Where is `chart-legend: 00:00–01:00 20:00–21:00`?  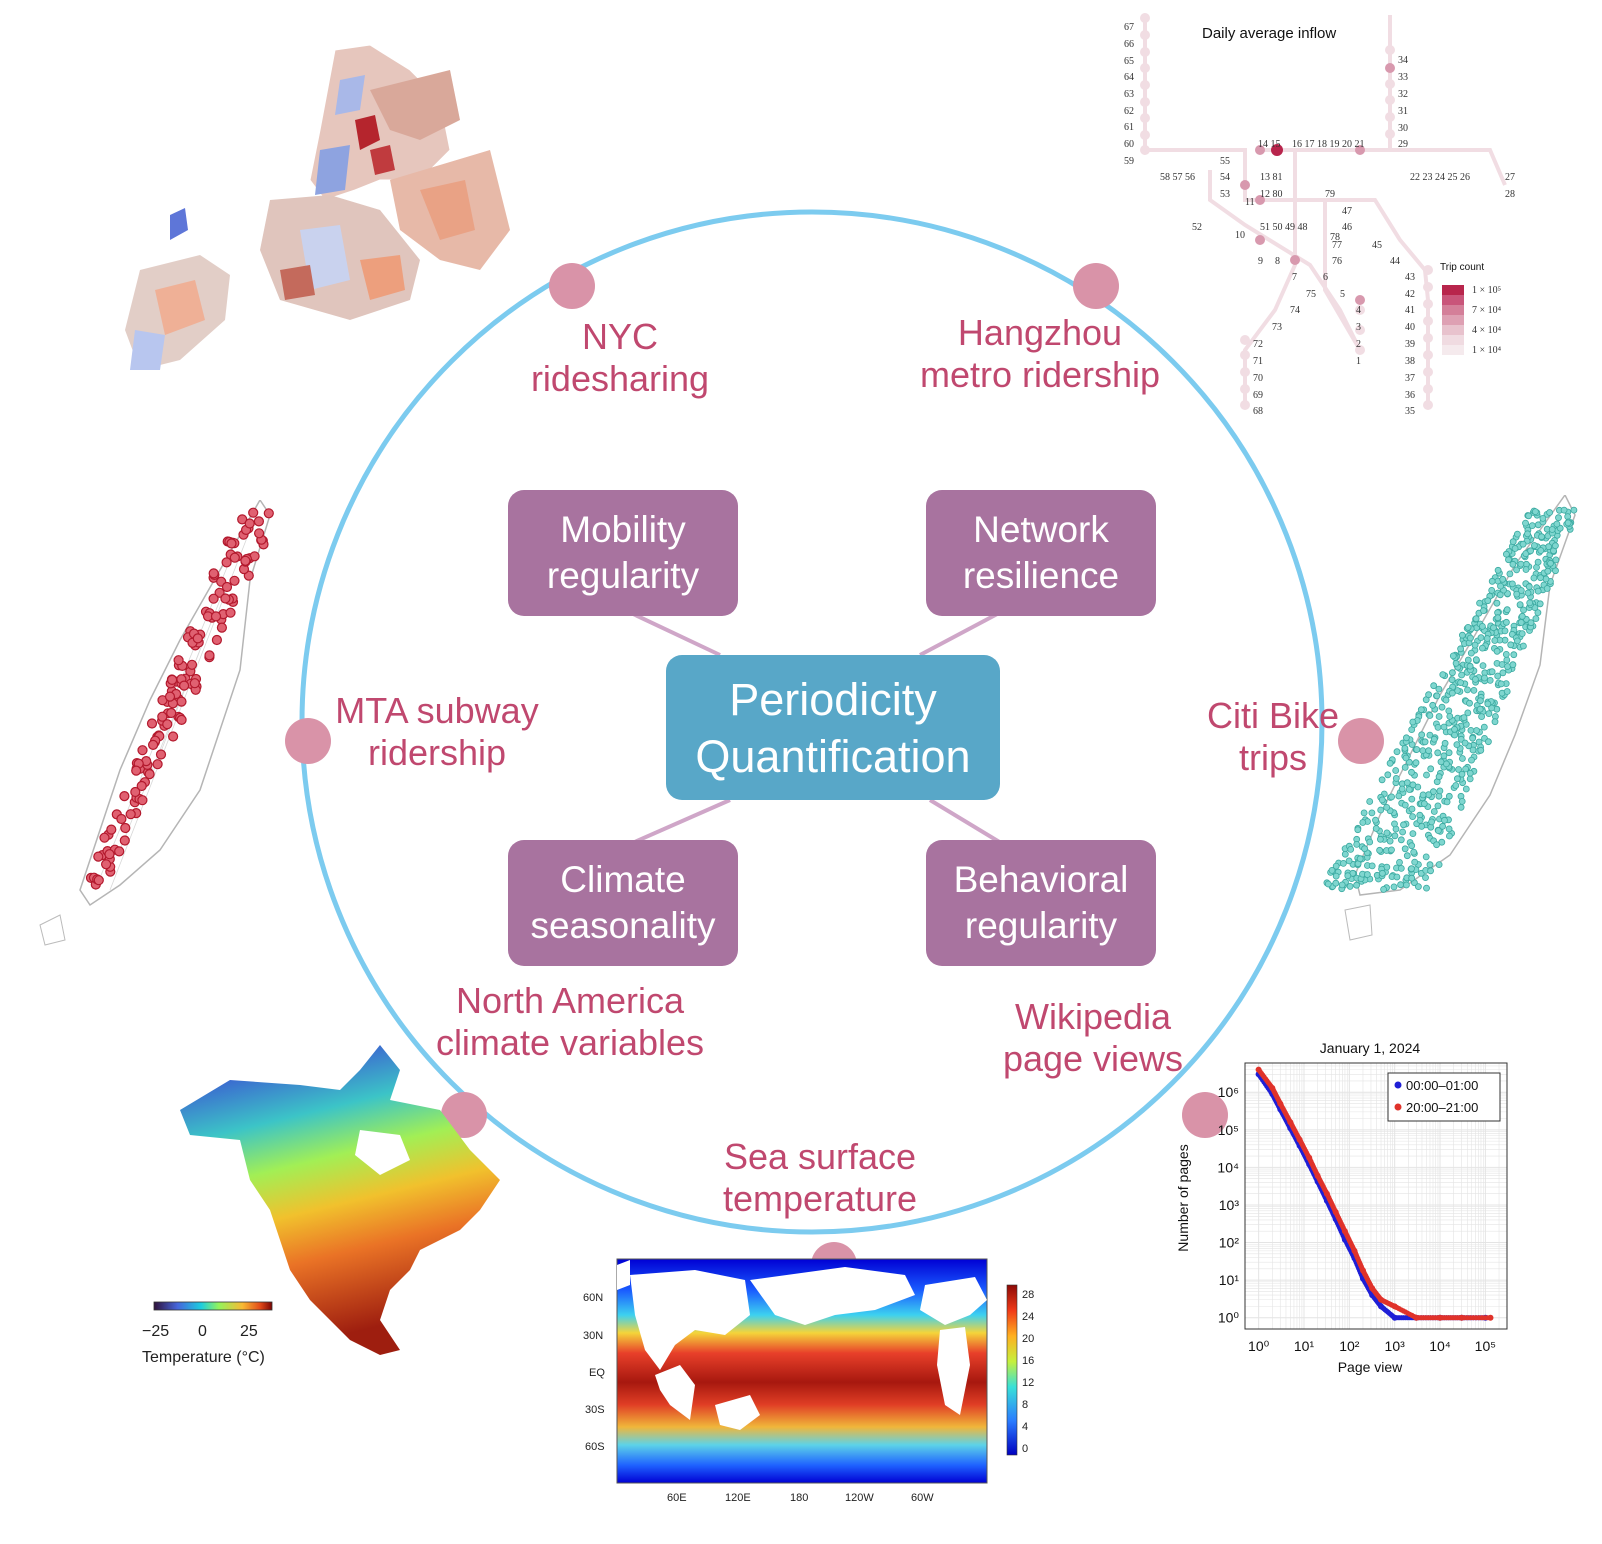
chart-legend: 00:00–01:00 20:00–21:00 is located at coordinates (1444, 1097).